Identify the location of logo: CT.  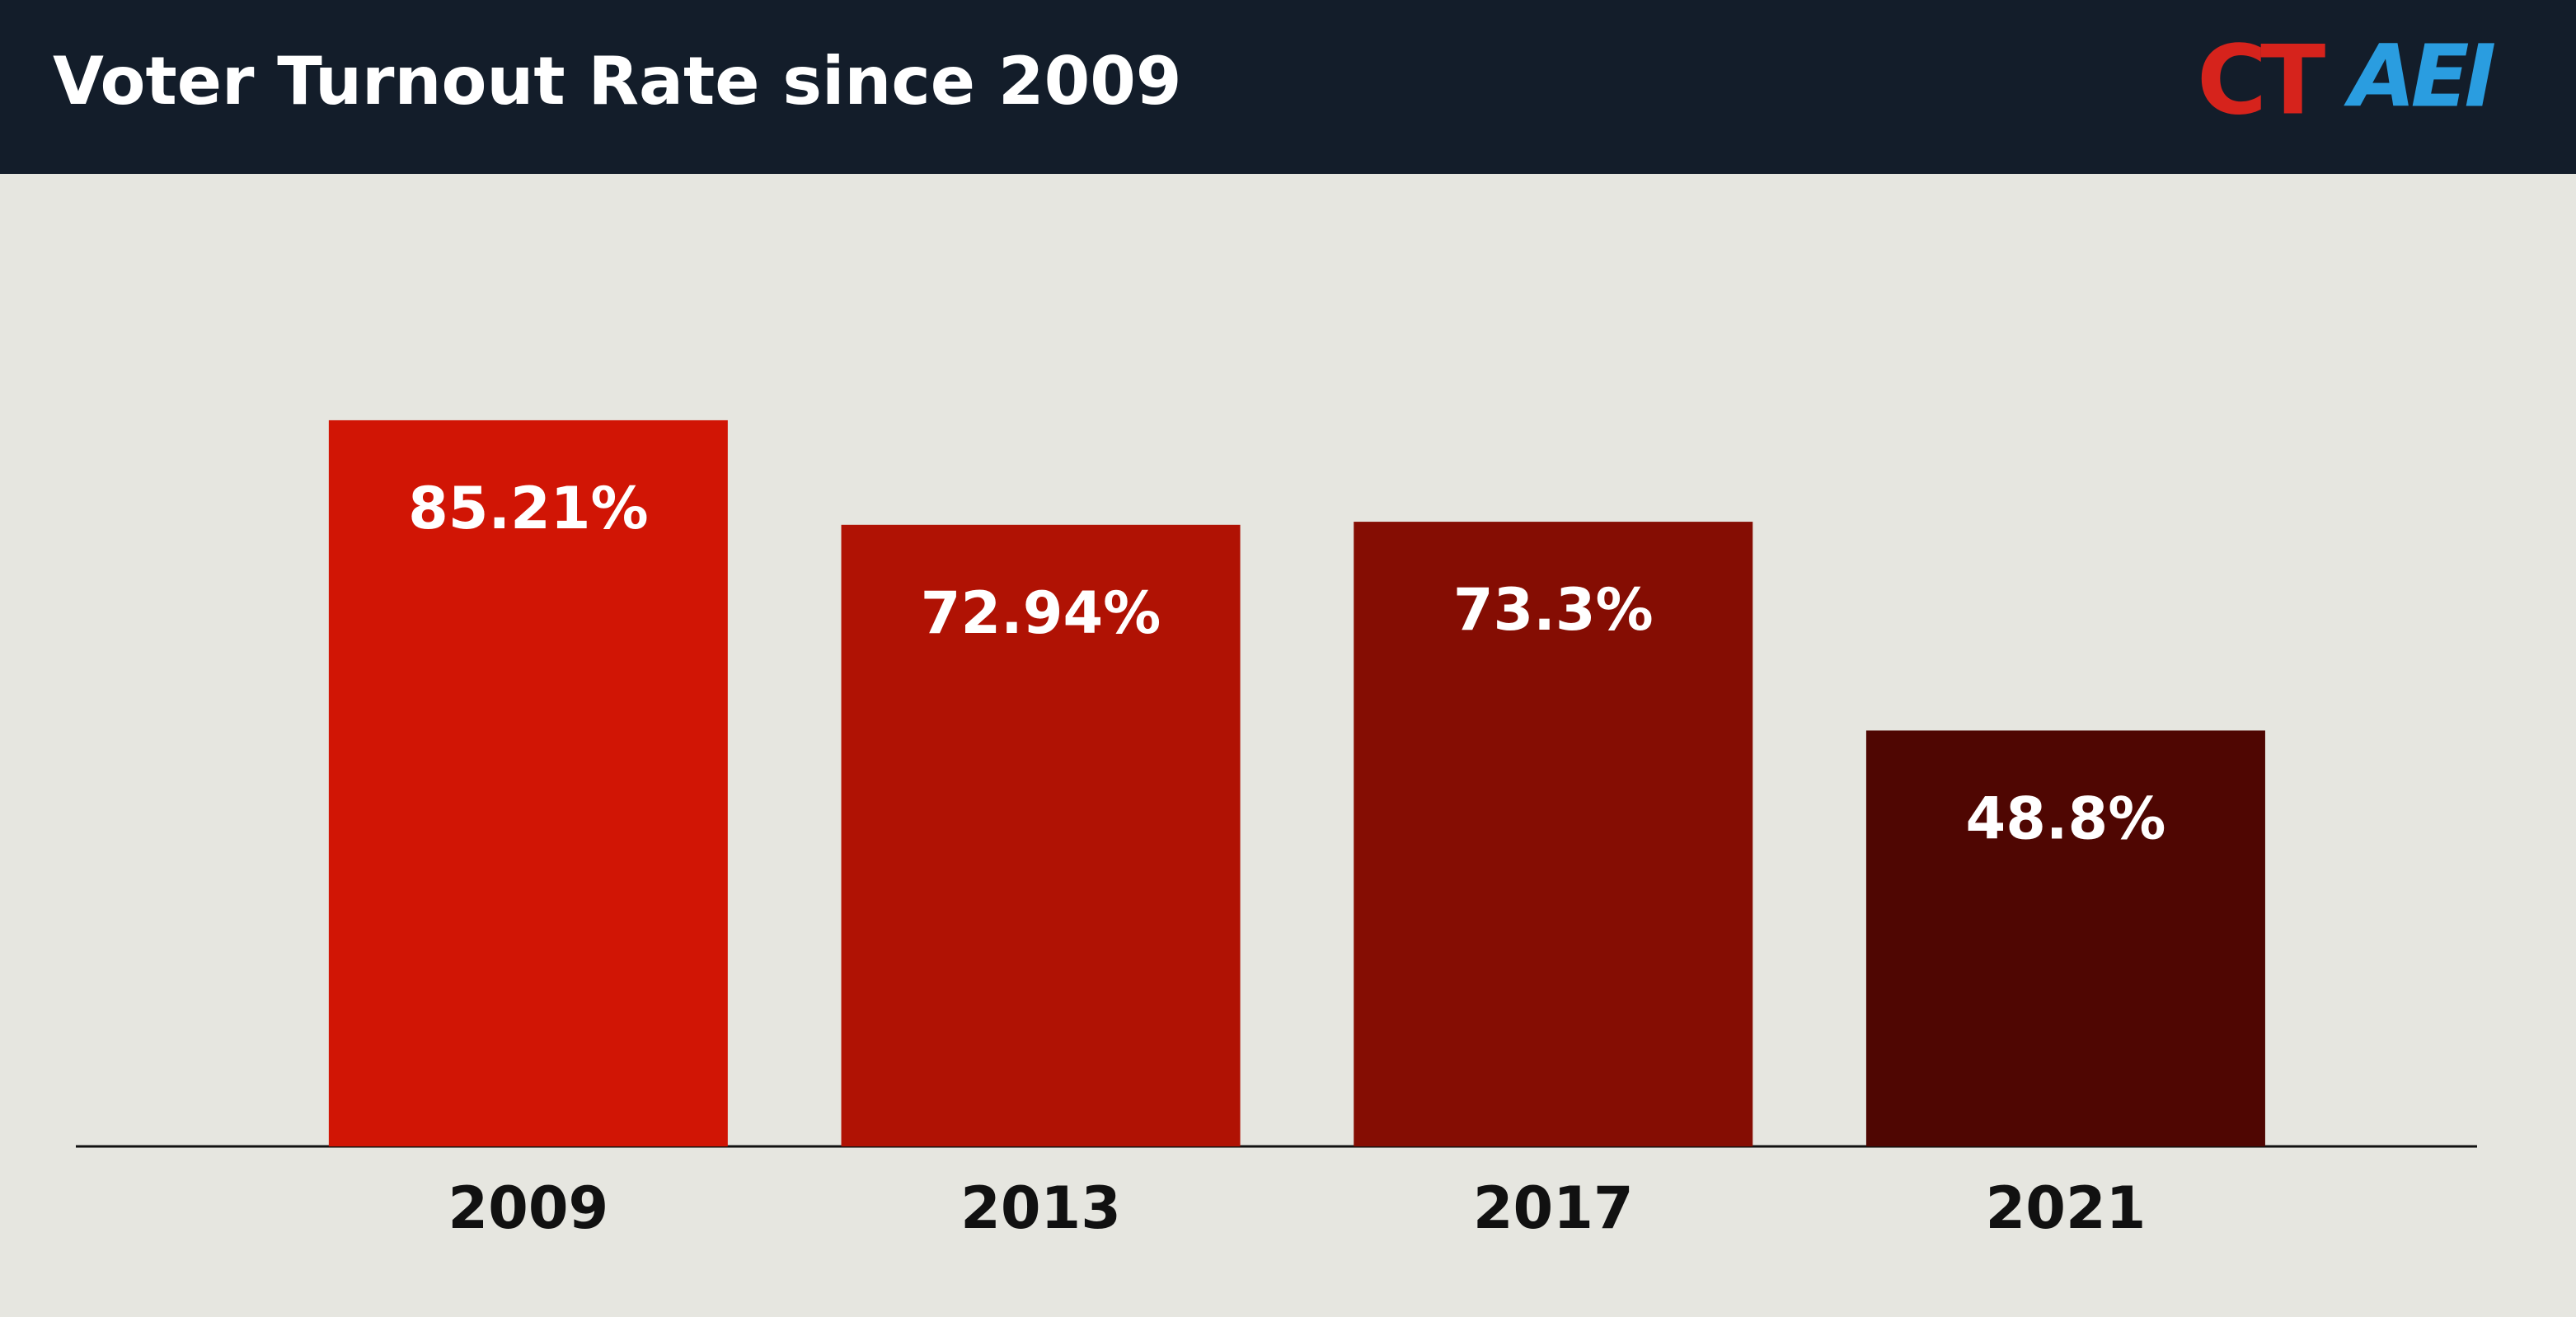
(2261, 81).